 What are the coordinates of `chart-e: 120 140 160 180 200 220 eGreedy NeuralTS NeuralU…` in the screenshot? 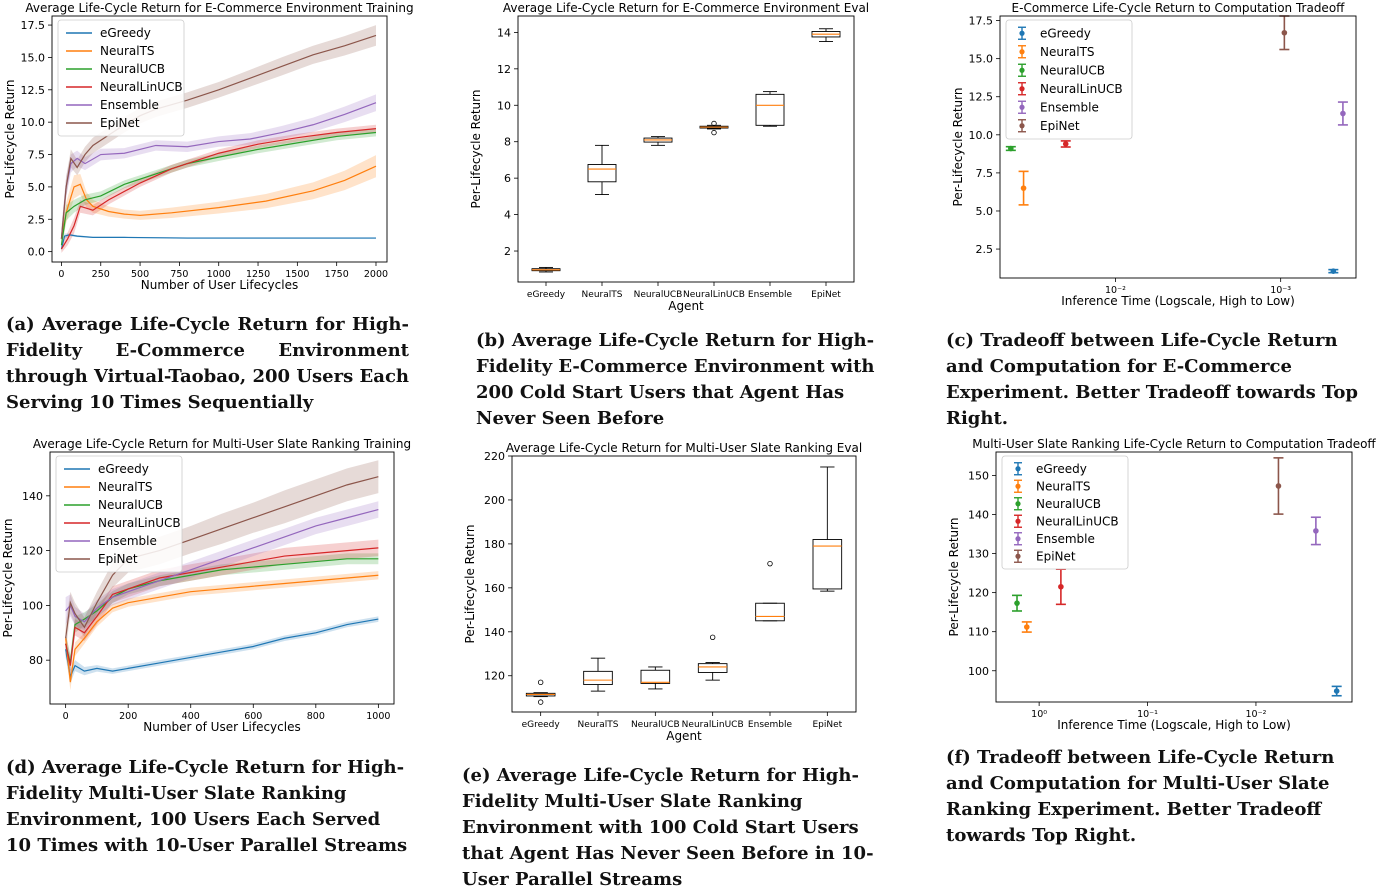 It's located at (662, 592).